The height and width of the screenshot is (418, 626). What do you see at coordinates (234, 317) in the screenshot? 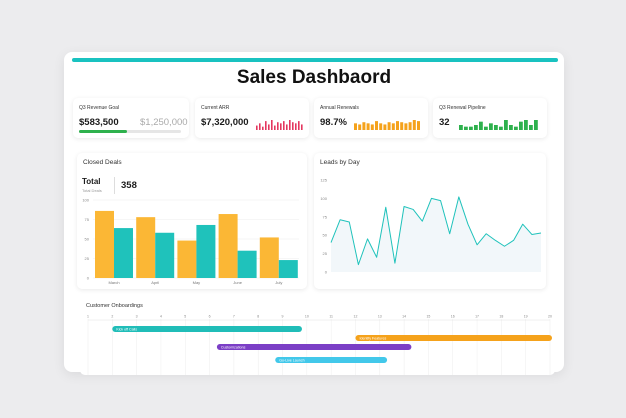
I see `gantt-tick: 7` at bounding box center [234, 317].